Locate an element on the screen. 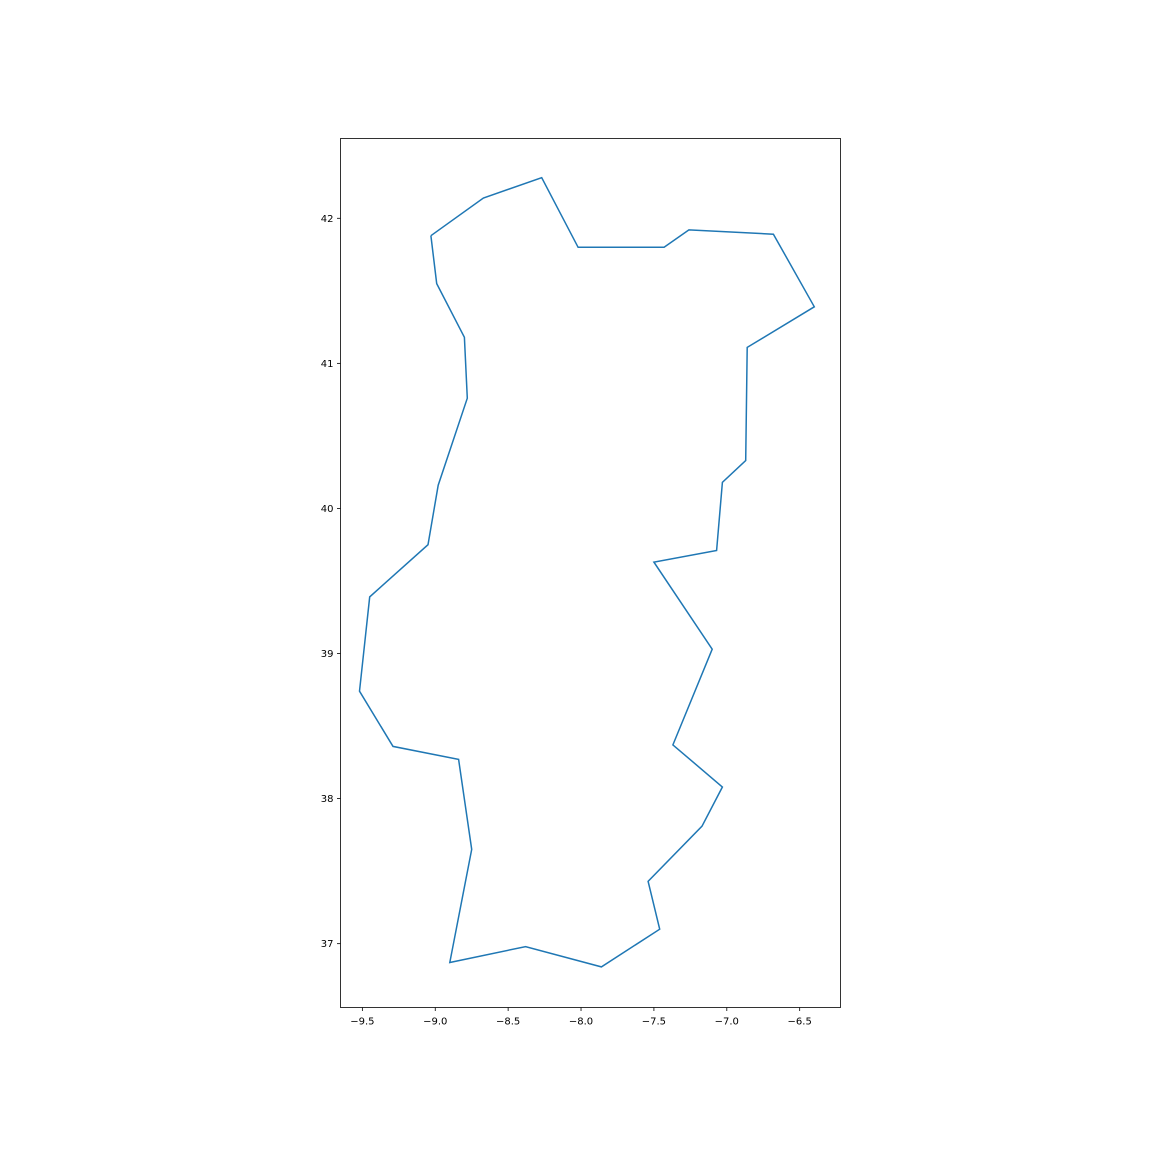 The image size is (1152, 1152). y-tick-label: 40 is located at coordinates (327, 509).